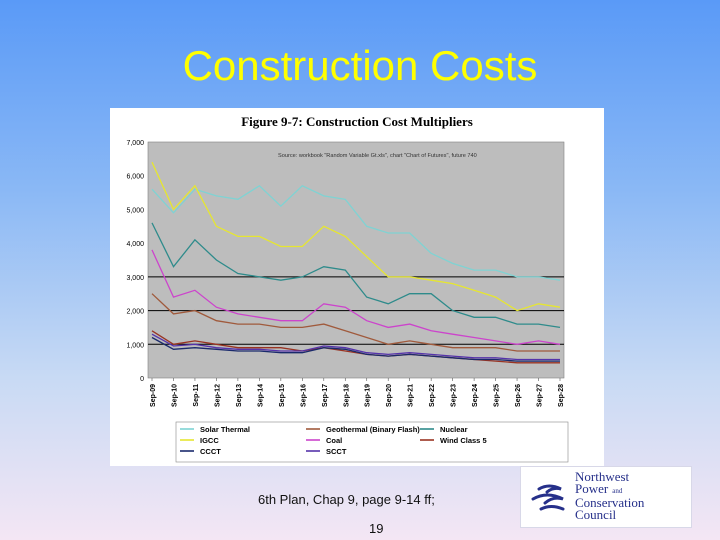 The width and height of the screenshot is (720, 540). I want to click on y-tick-label: 2,000, so click(135, 312).